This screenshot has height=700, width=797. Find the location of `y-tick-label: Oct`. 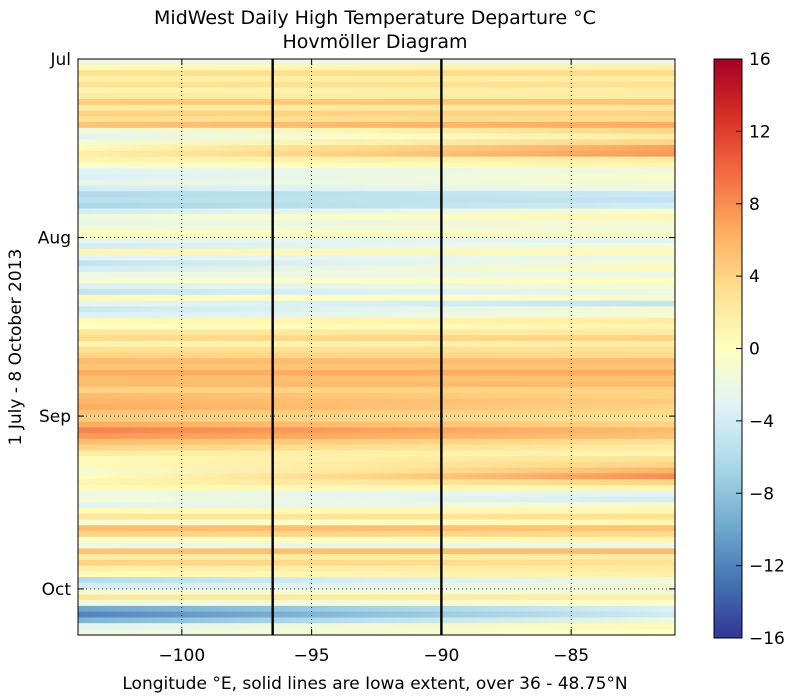

y-tick-label: Oct is located at coordinates (57, 590).